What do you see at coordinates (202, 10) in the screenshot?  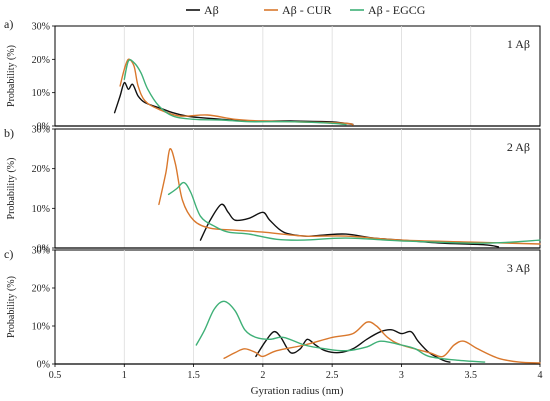 I see `legend-item: Aβ` at bounding box center [202, 10].